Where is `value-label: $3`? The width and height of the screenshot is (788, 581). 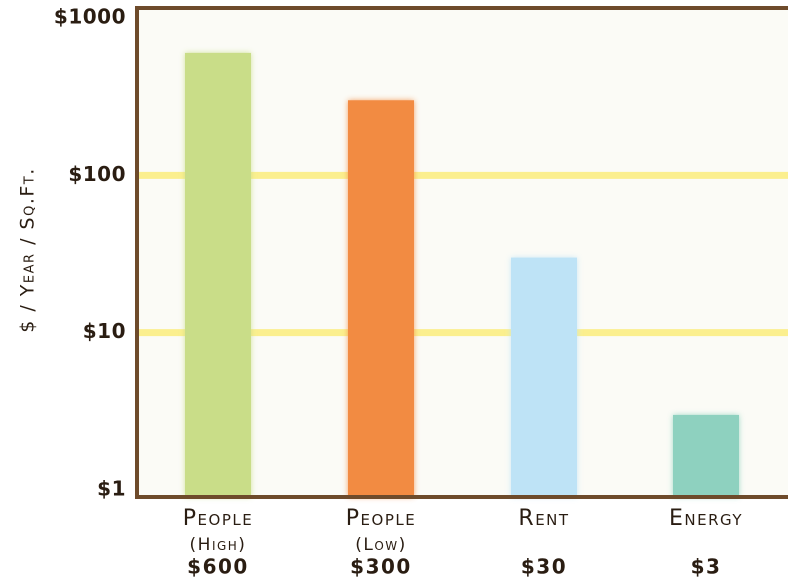
value-label: $3 is located at coordinates (706, 567).